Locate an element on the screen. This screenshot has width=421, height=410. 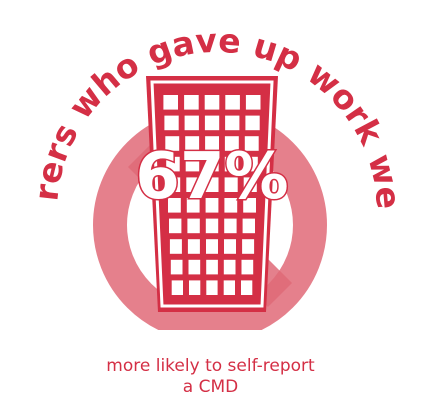
caption-line-1: more likely to self-report is located at coordinates (210, 366).